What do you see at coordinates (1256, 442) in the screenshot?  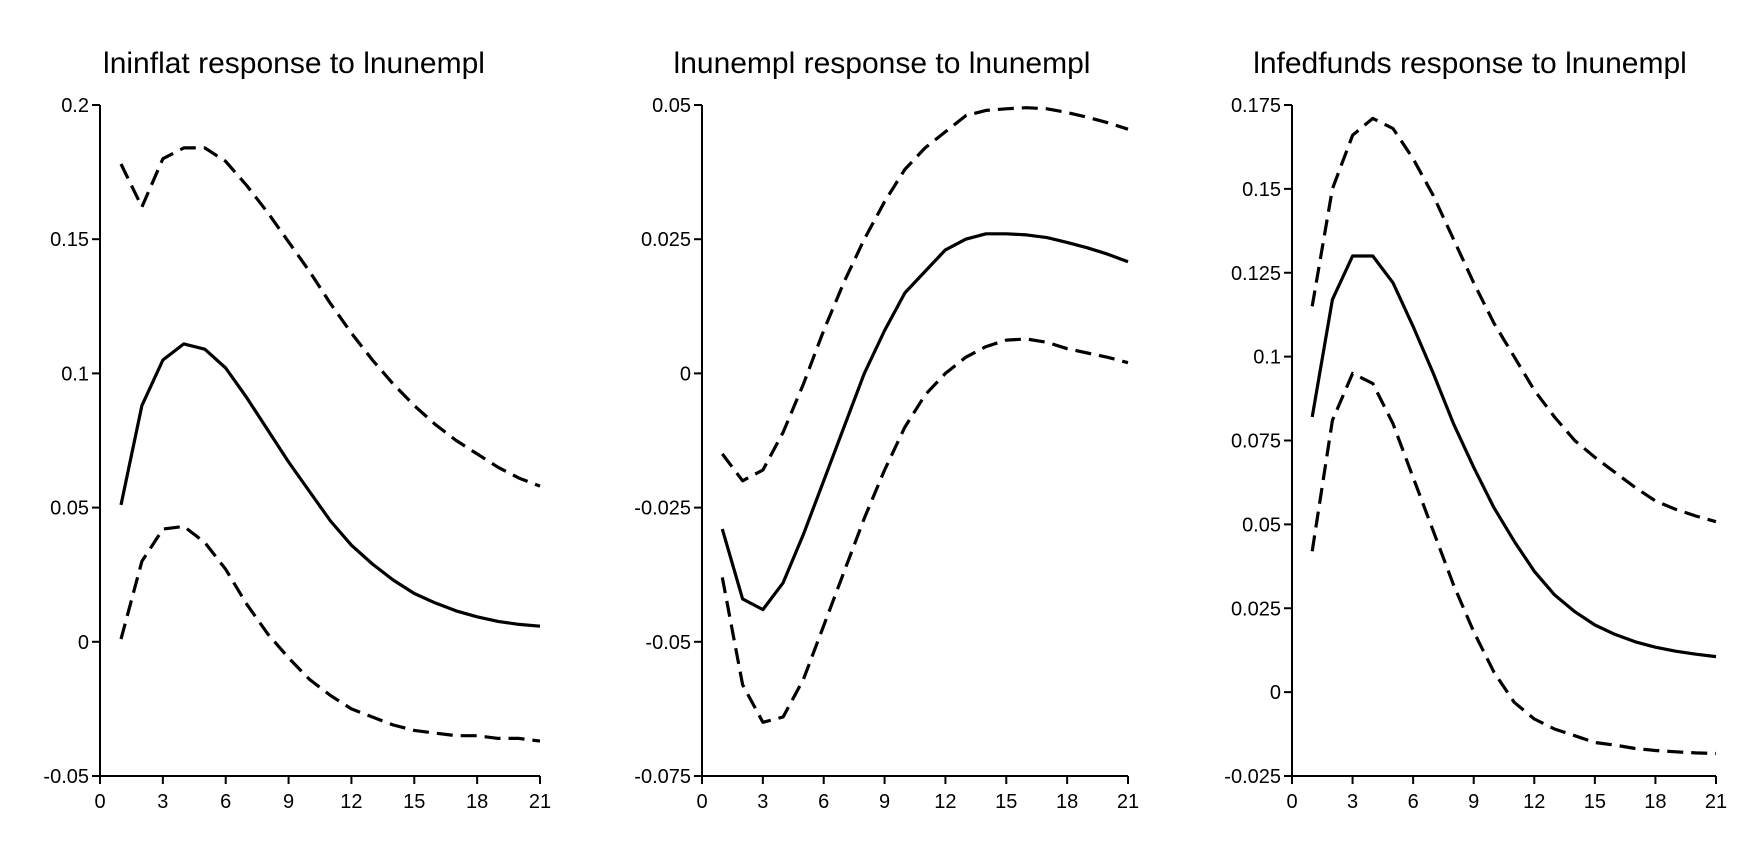 I see `y-tick-label: 0.075` at bounding box center [1256, 442].